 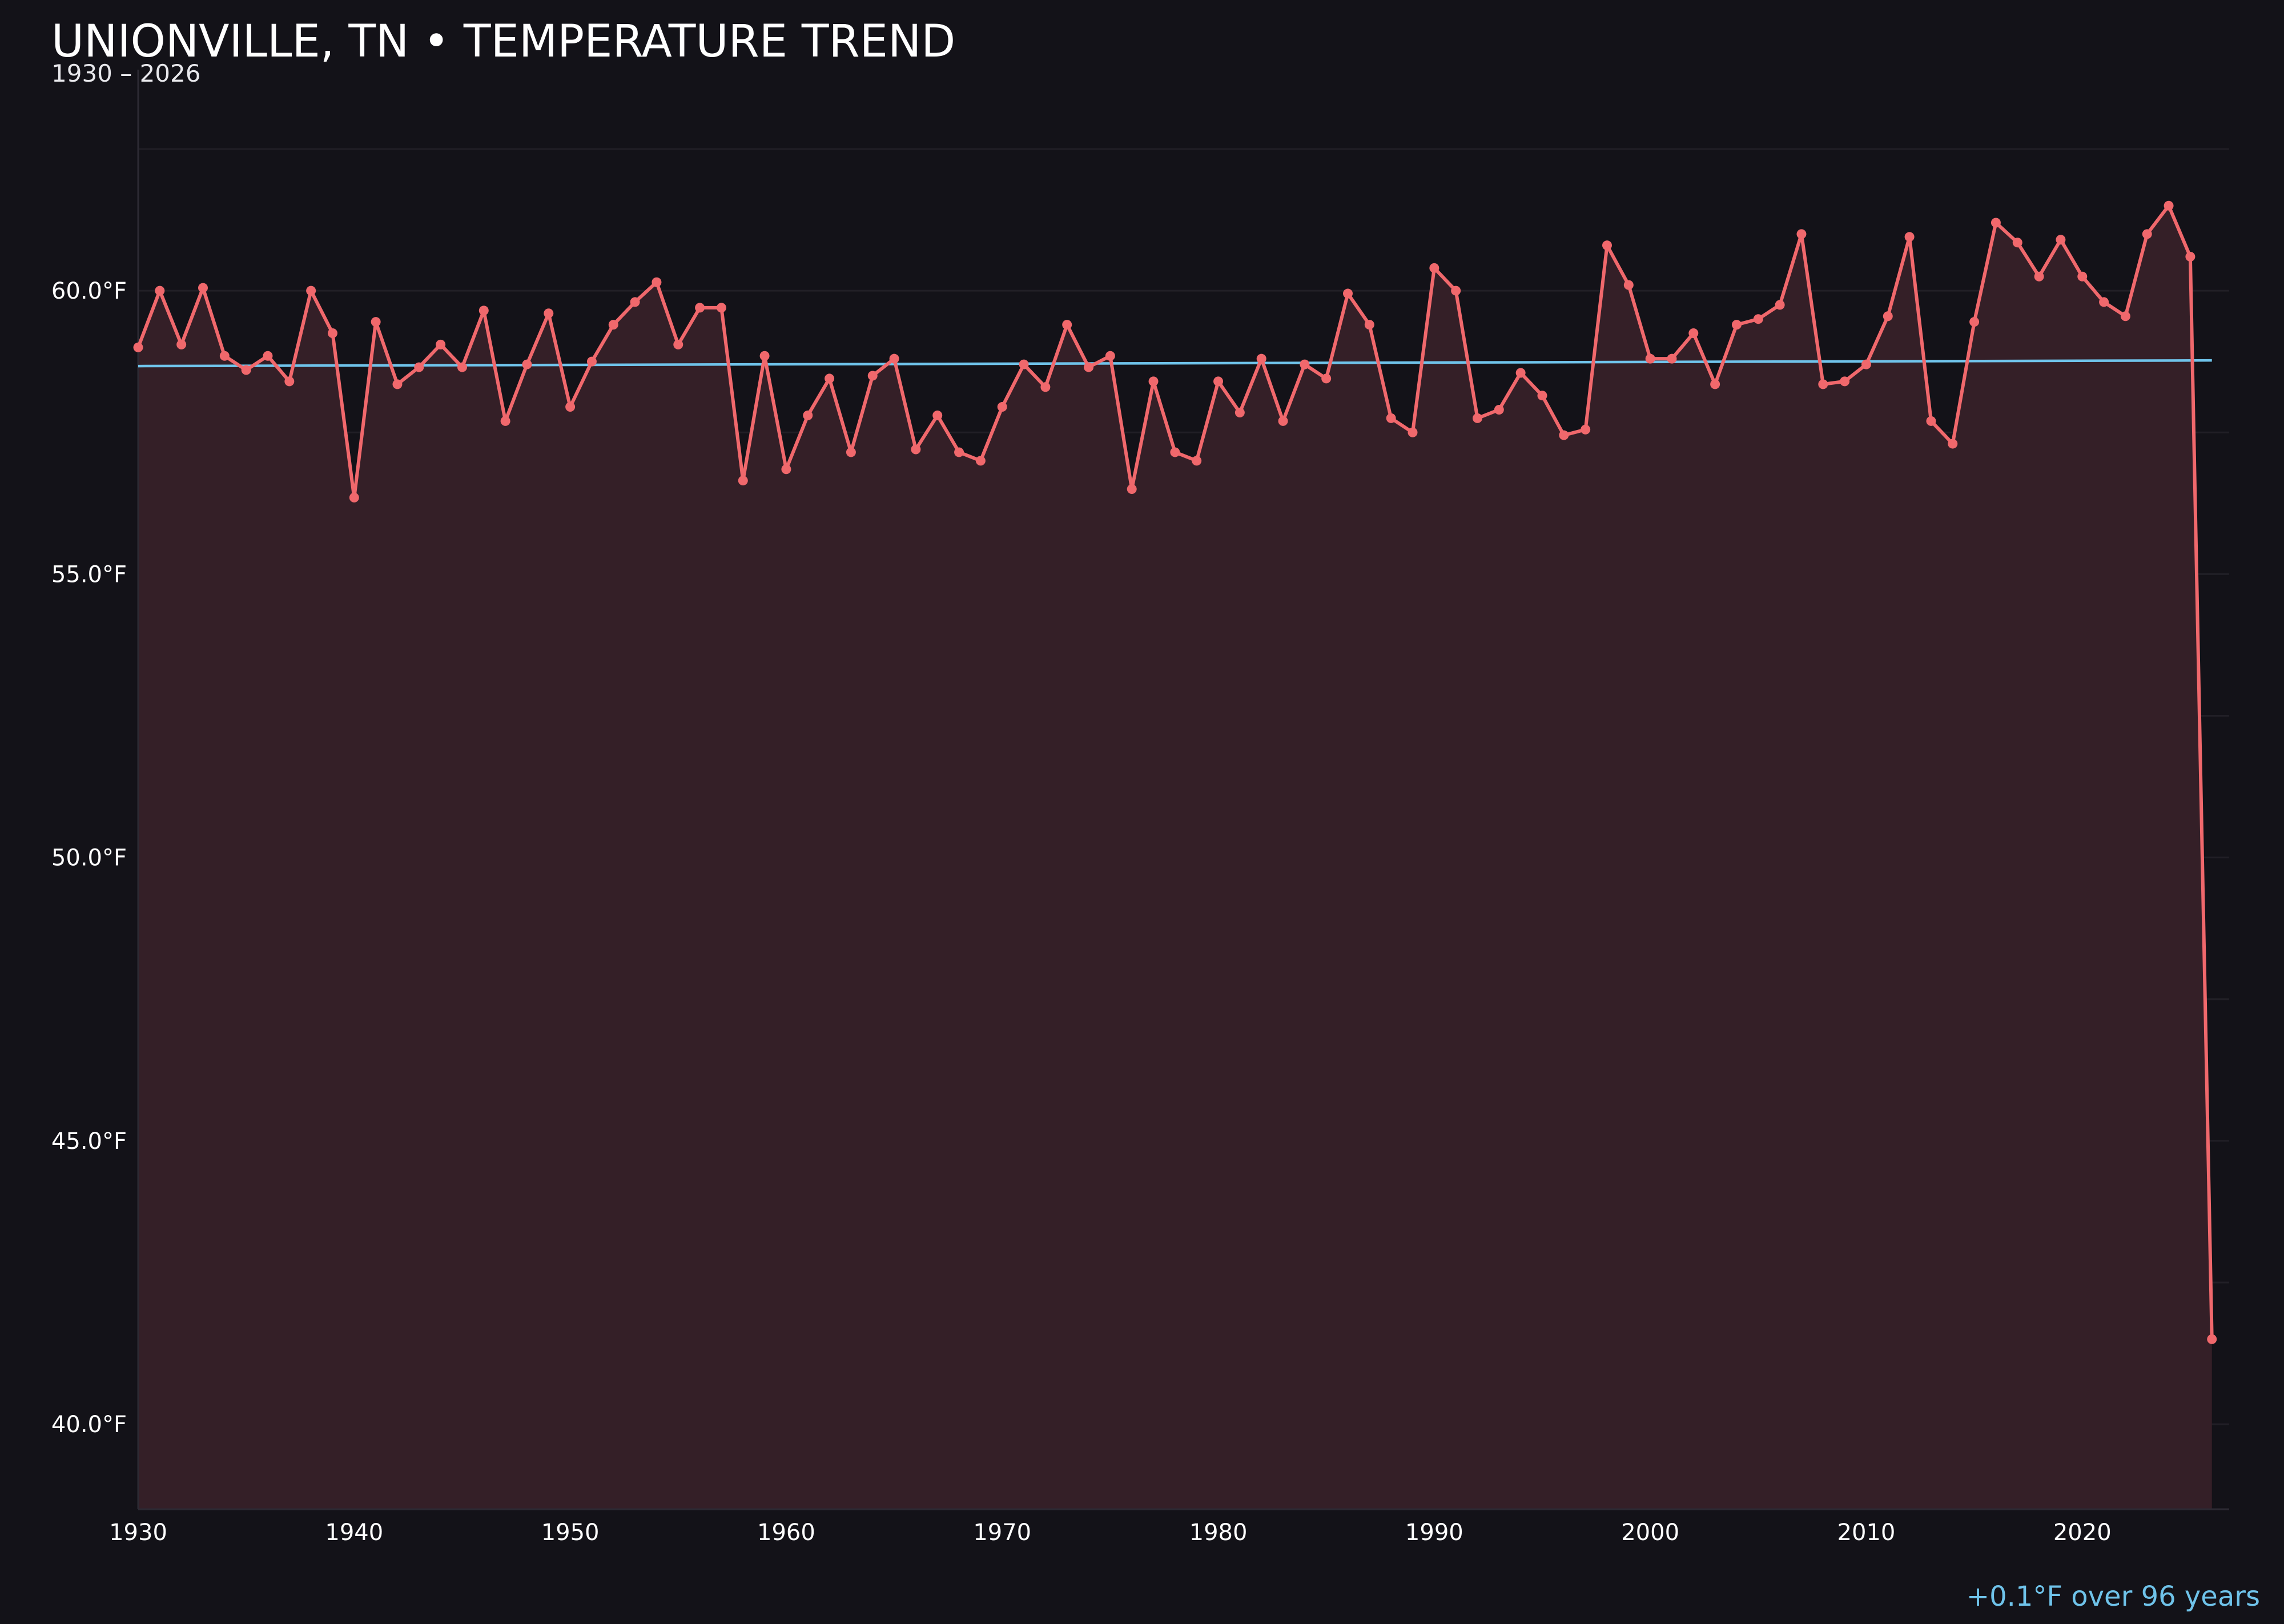 What do you see at coordinates (1866, 1533) in the screenshot?
I see `x-tick-label: 2010` at bounding box center [1866, 1533].